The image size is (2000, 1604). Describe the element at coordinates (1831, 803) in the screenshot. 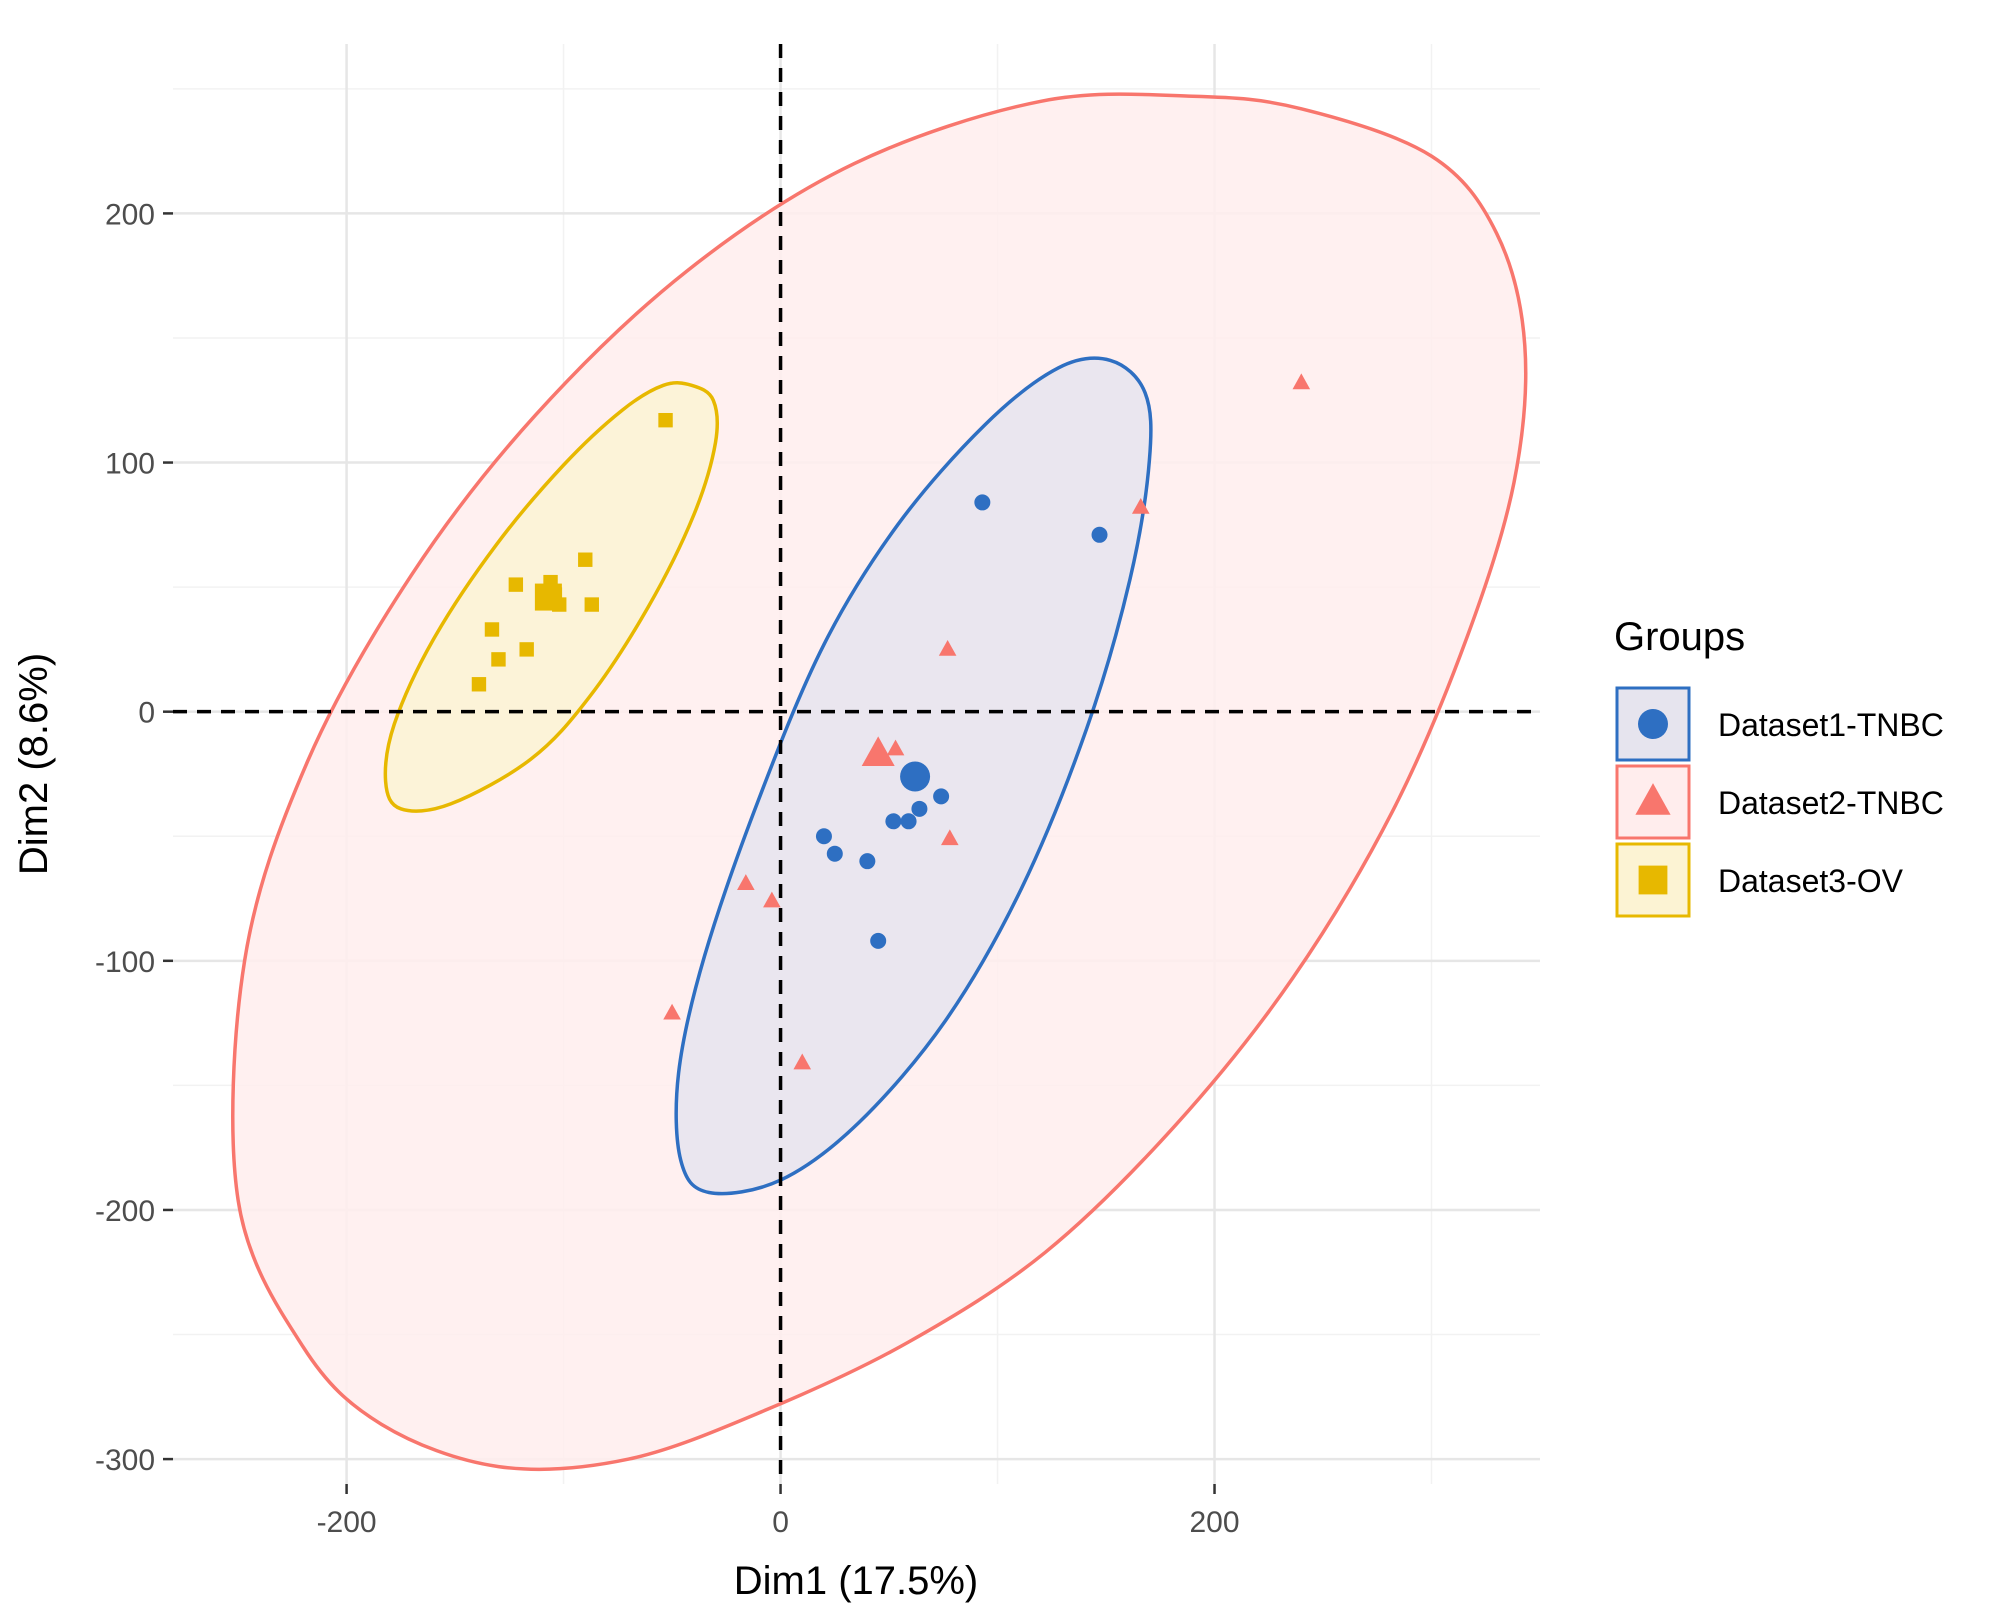

I see `legend-label-dataset2-tnbc: Dataset2-TNBC` at that location.